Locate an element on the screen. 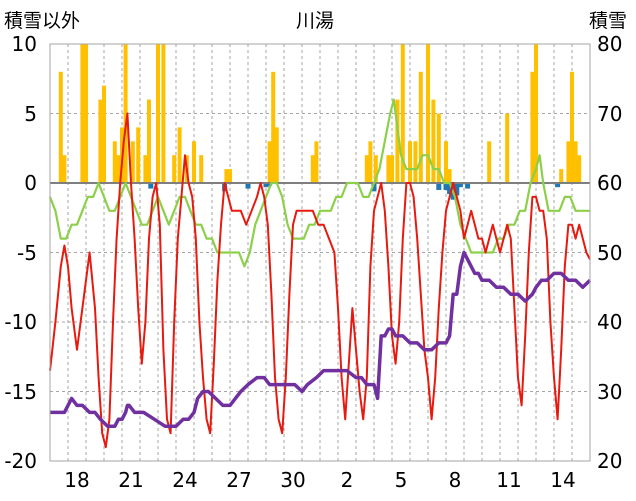 This screenshot has width=636, height=501. right-tick-label: 40 is located at coordinates (610, 322).